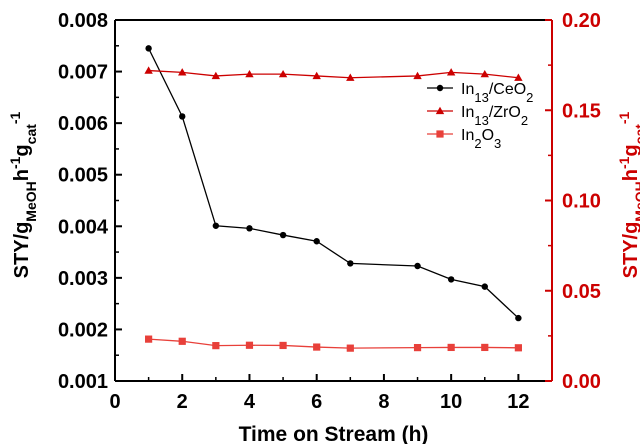 The height and width of the screenshot is (444, 640). What do you see at coordinates (250, 402) in the screenshot?
I see `x-tick-label: 4` at bounding box center [250, 402].